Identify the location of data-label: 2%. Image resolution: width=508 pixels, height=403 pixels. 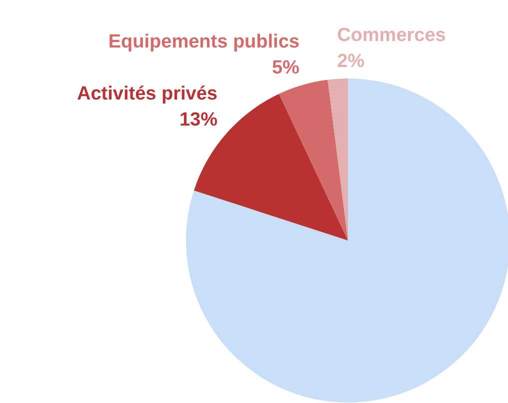
(351, 61).